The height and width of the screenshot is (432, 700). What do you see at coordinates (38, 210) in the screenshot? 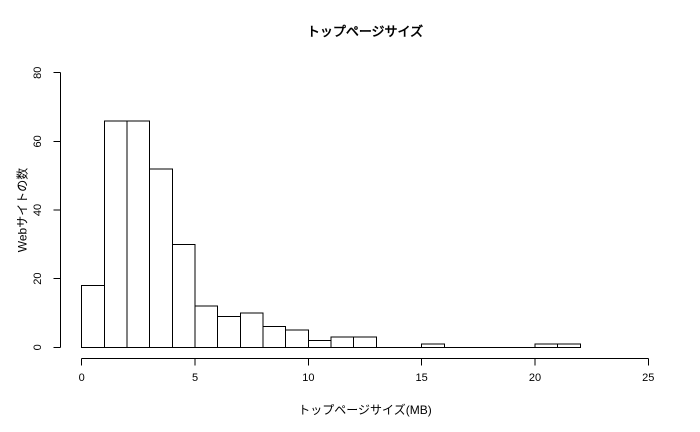
I see `y-tick-label: 40` at bounding box center [38, 210].